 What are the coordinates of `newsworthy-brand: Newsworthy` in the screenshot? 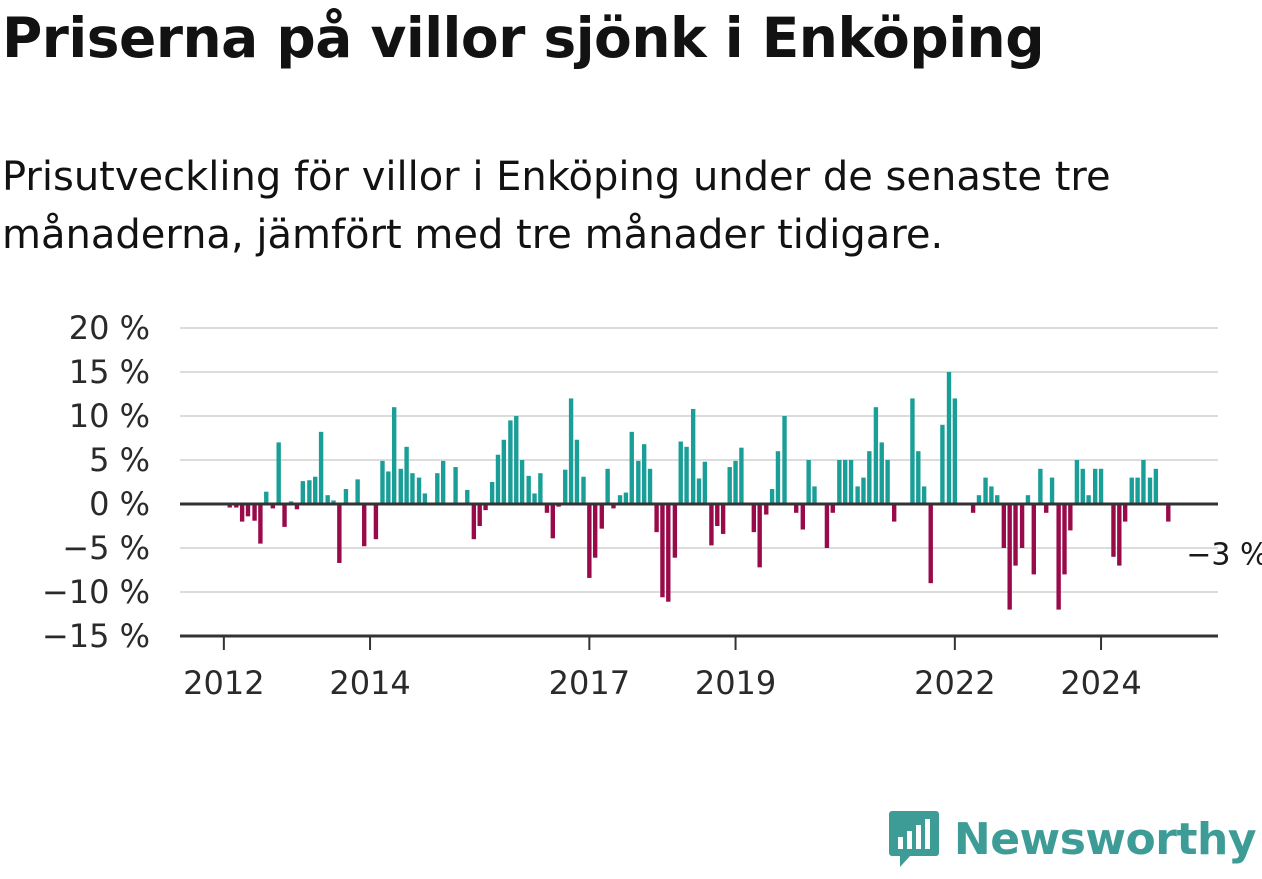 It's located at (1072, 839).